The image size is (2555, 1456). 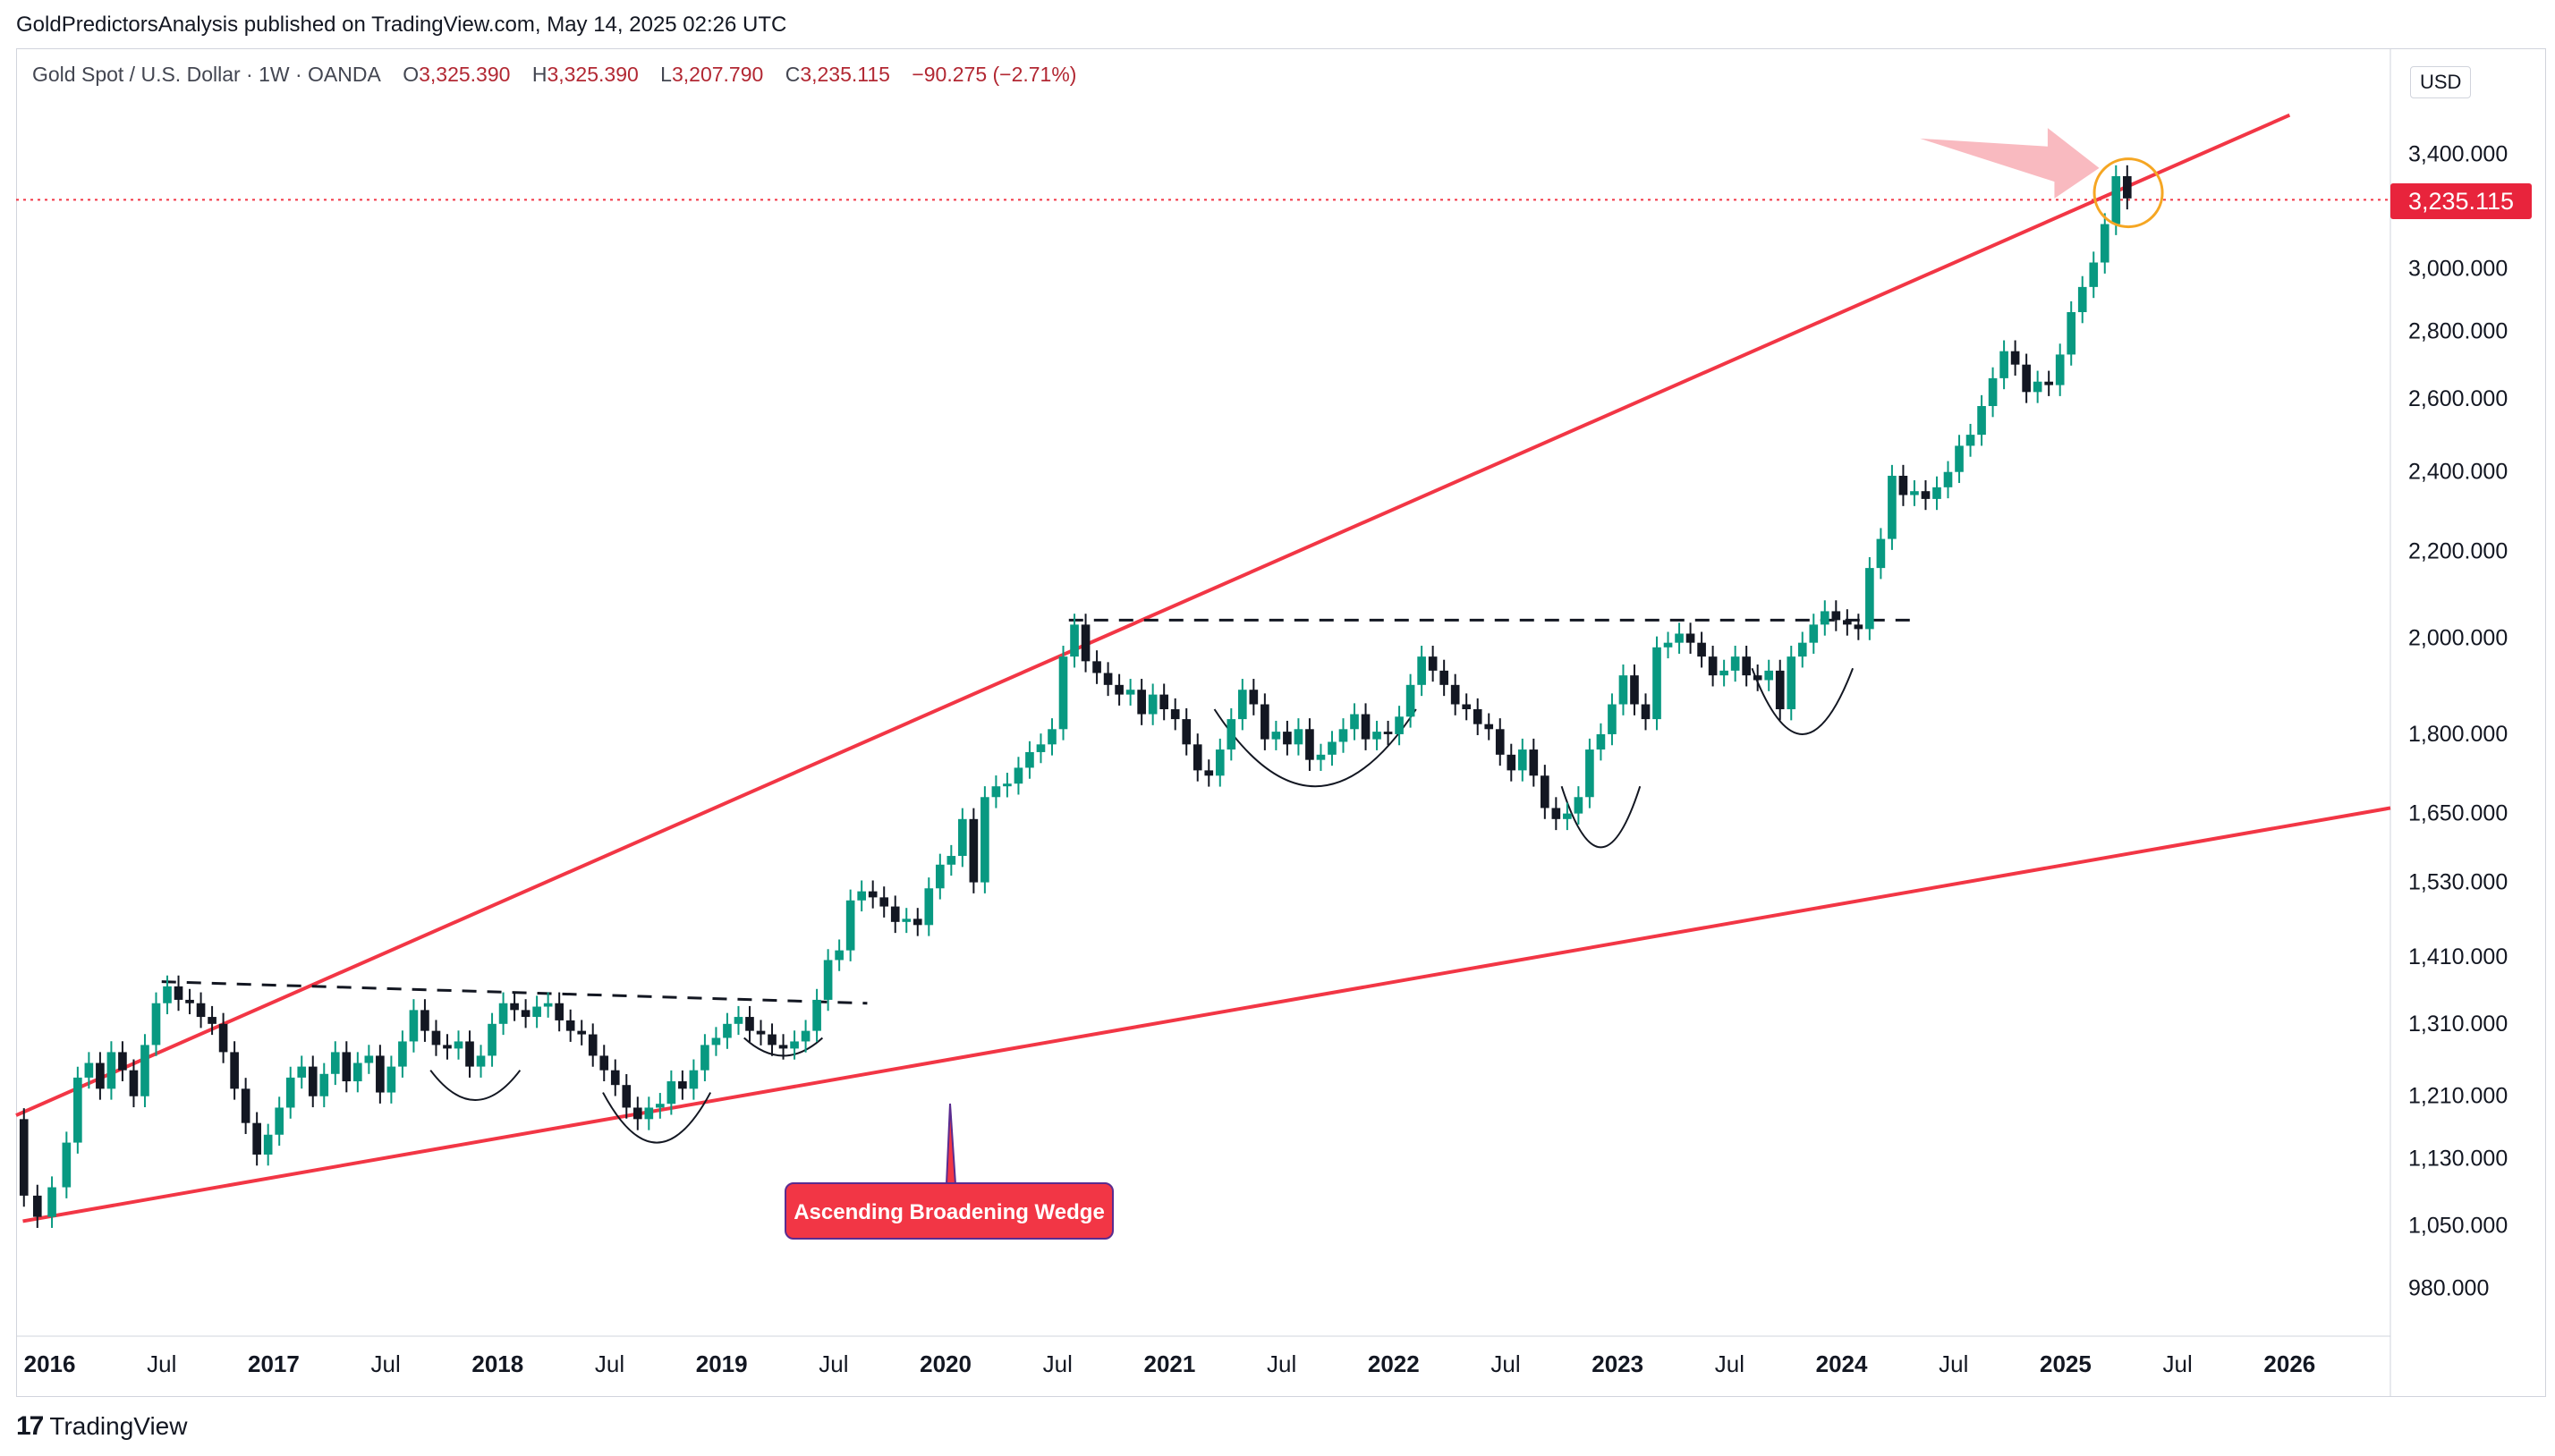 I want to click on legend-symbol: Gold Spot / U.S. Dollar · 1W · OANDA, so click(x=207, y=74).